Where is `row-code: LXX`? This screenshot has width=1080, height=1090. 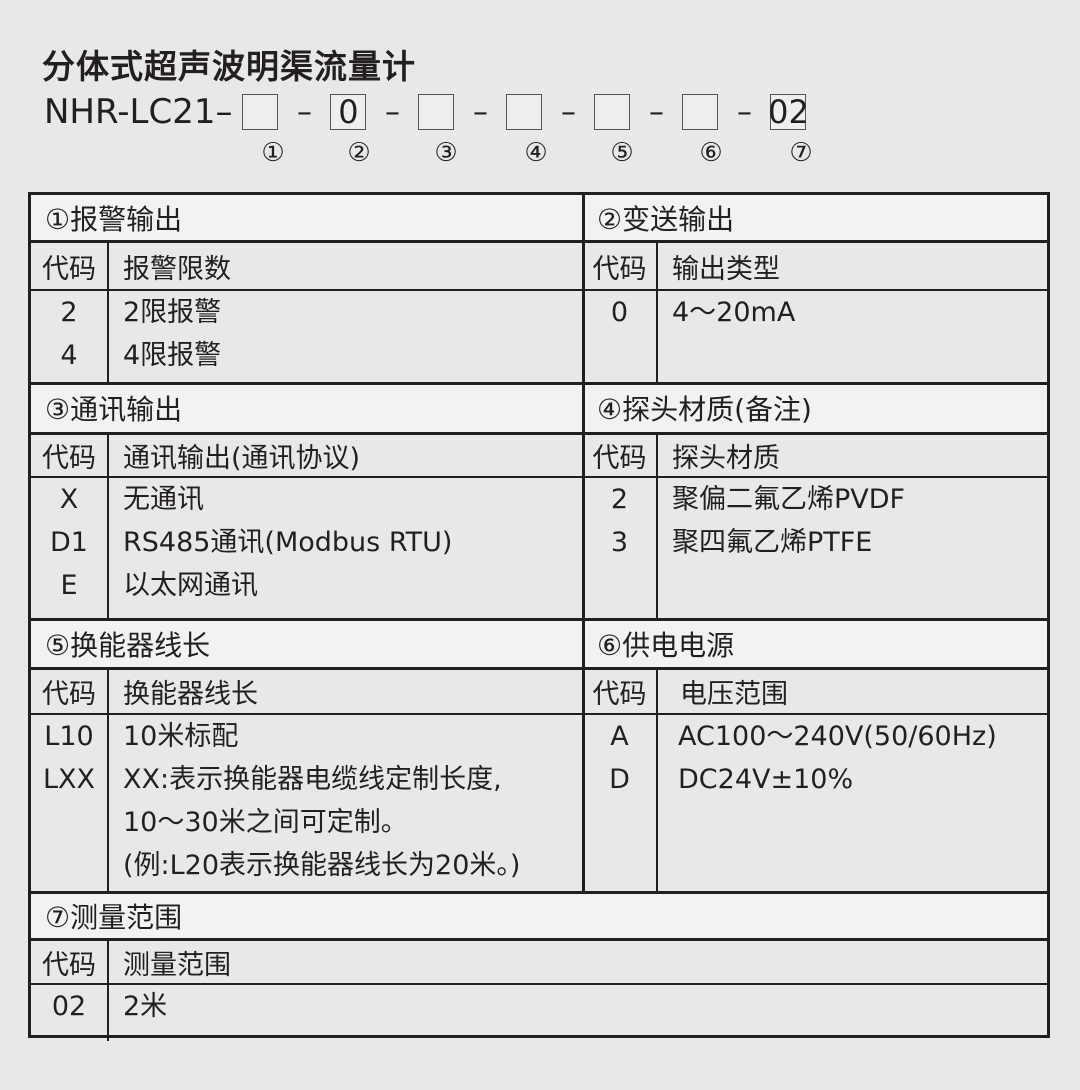
row-code: LXX is located at coordinates (69, 779).